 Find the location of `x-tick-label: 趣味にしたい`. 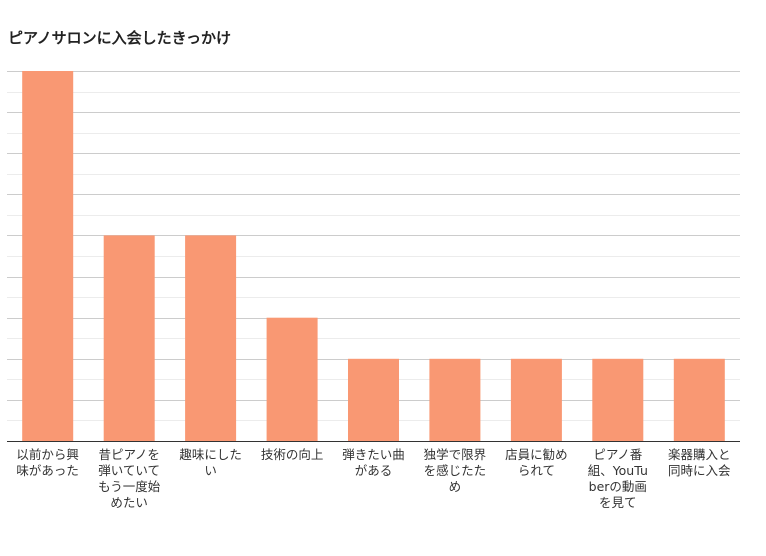

x-tick-label: 趣味にしたい is located at coordinates (210, 462).